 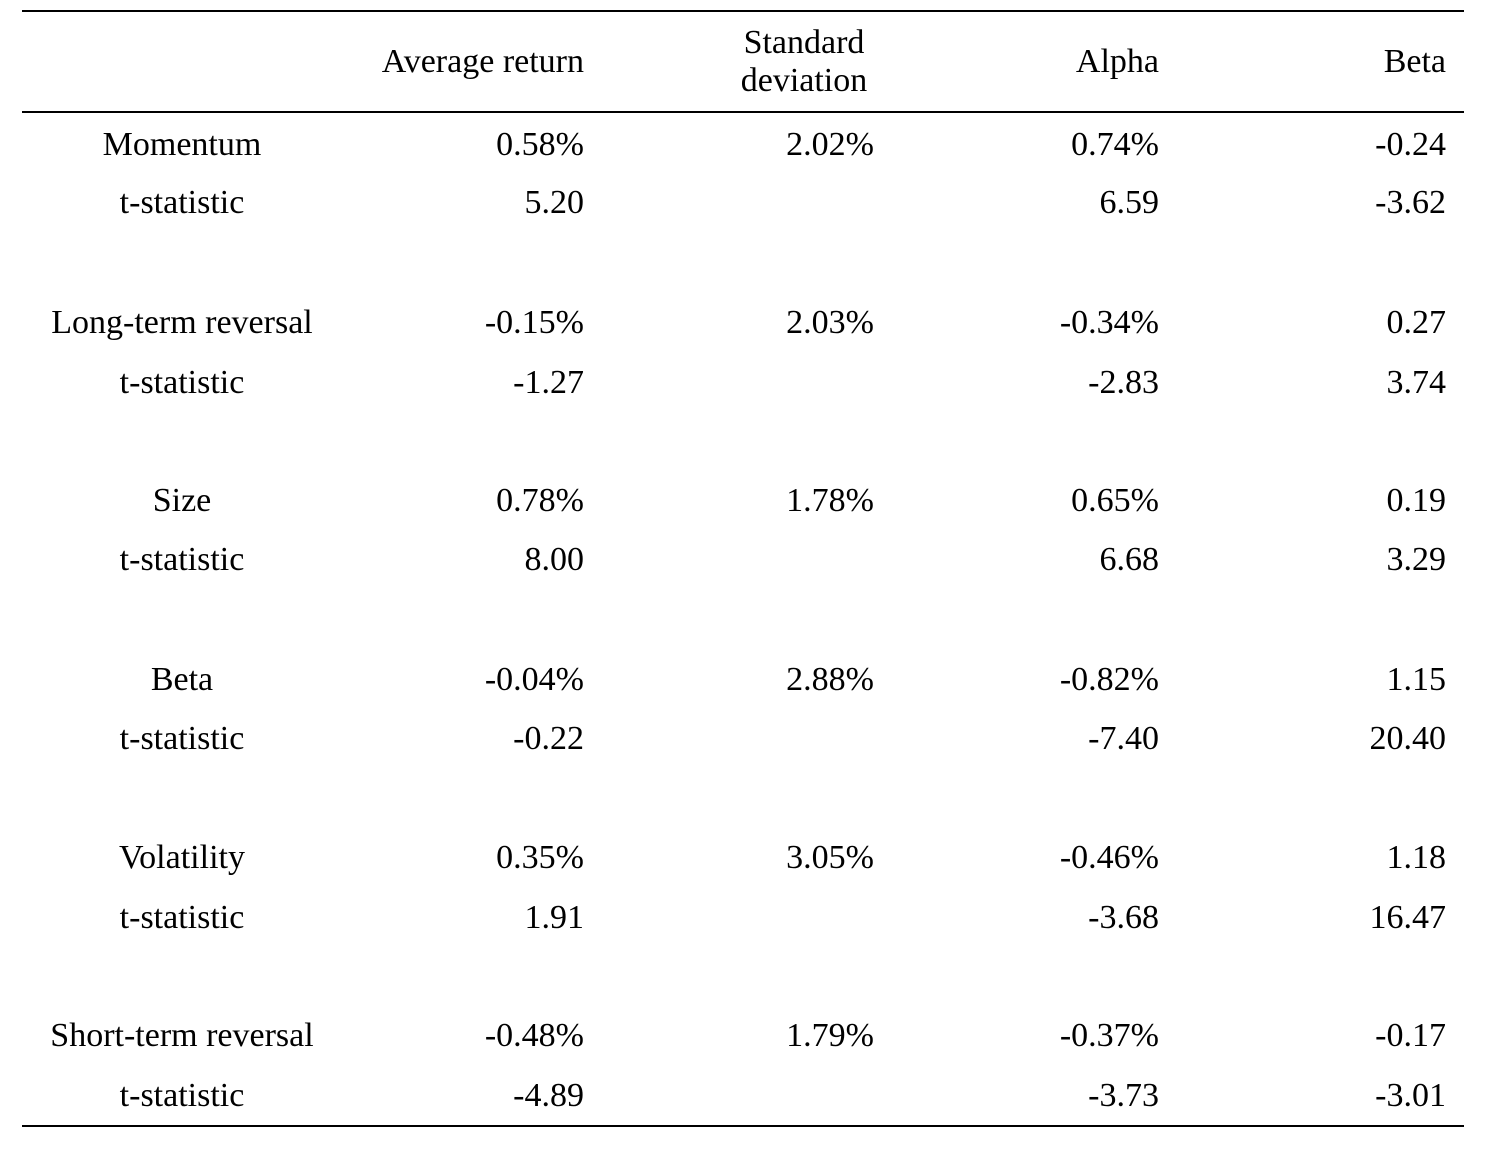 What do you see at coordinates (1115, 144) in the screenshot?
I see `alpha-value: 0.74%` at bounding box center [1115, 144].